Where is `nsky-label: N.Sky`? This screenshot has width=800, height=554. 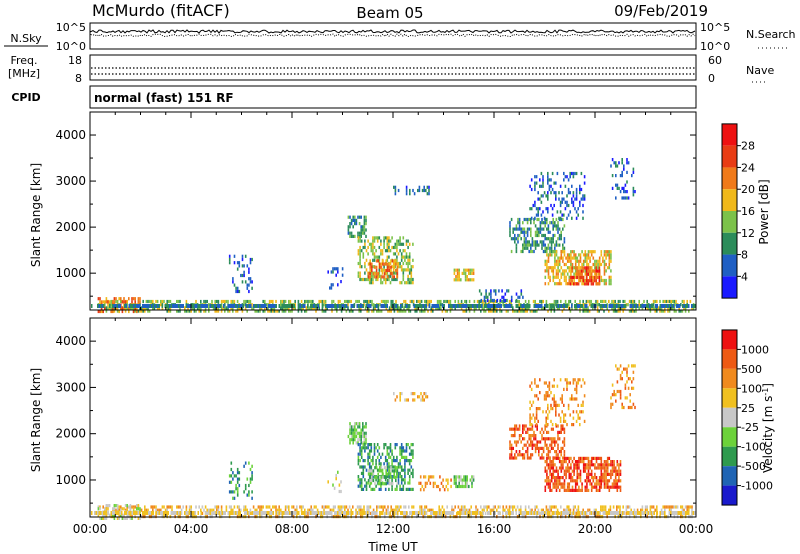
nsky-label: N.Sky is located at coordinates (26, 38).